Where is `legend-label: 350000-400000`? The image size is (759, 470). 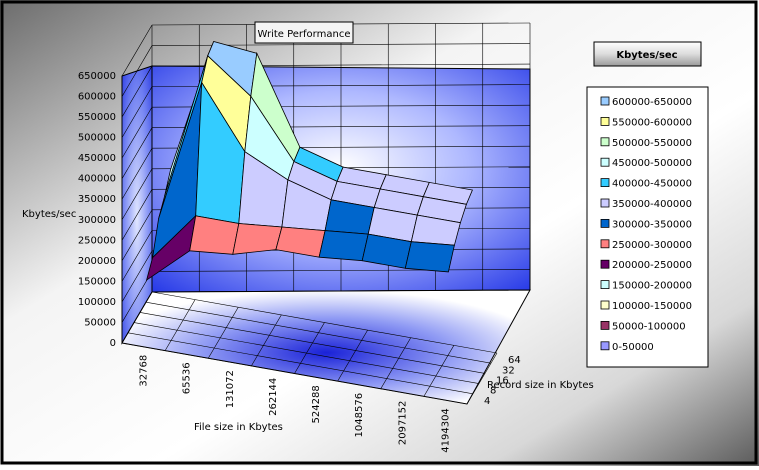 legend-label: 350000-400000 is located at coordinates (652, 204).